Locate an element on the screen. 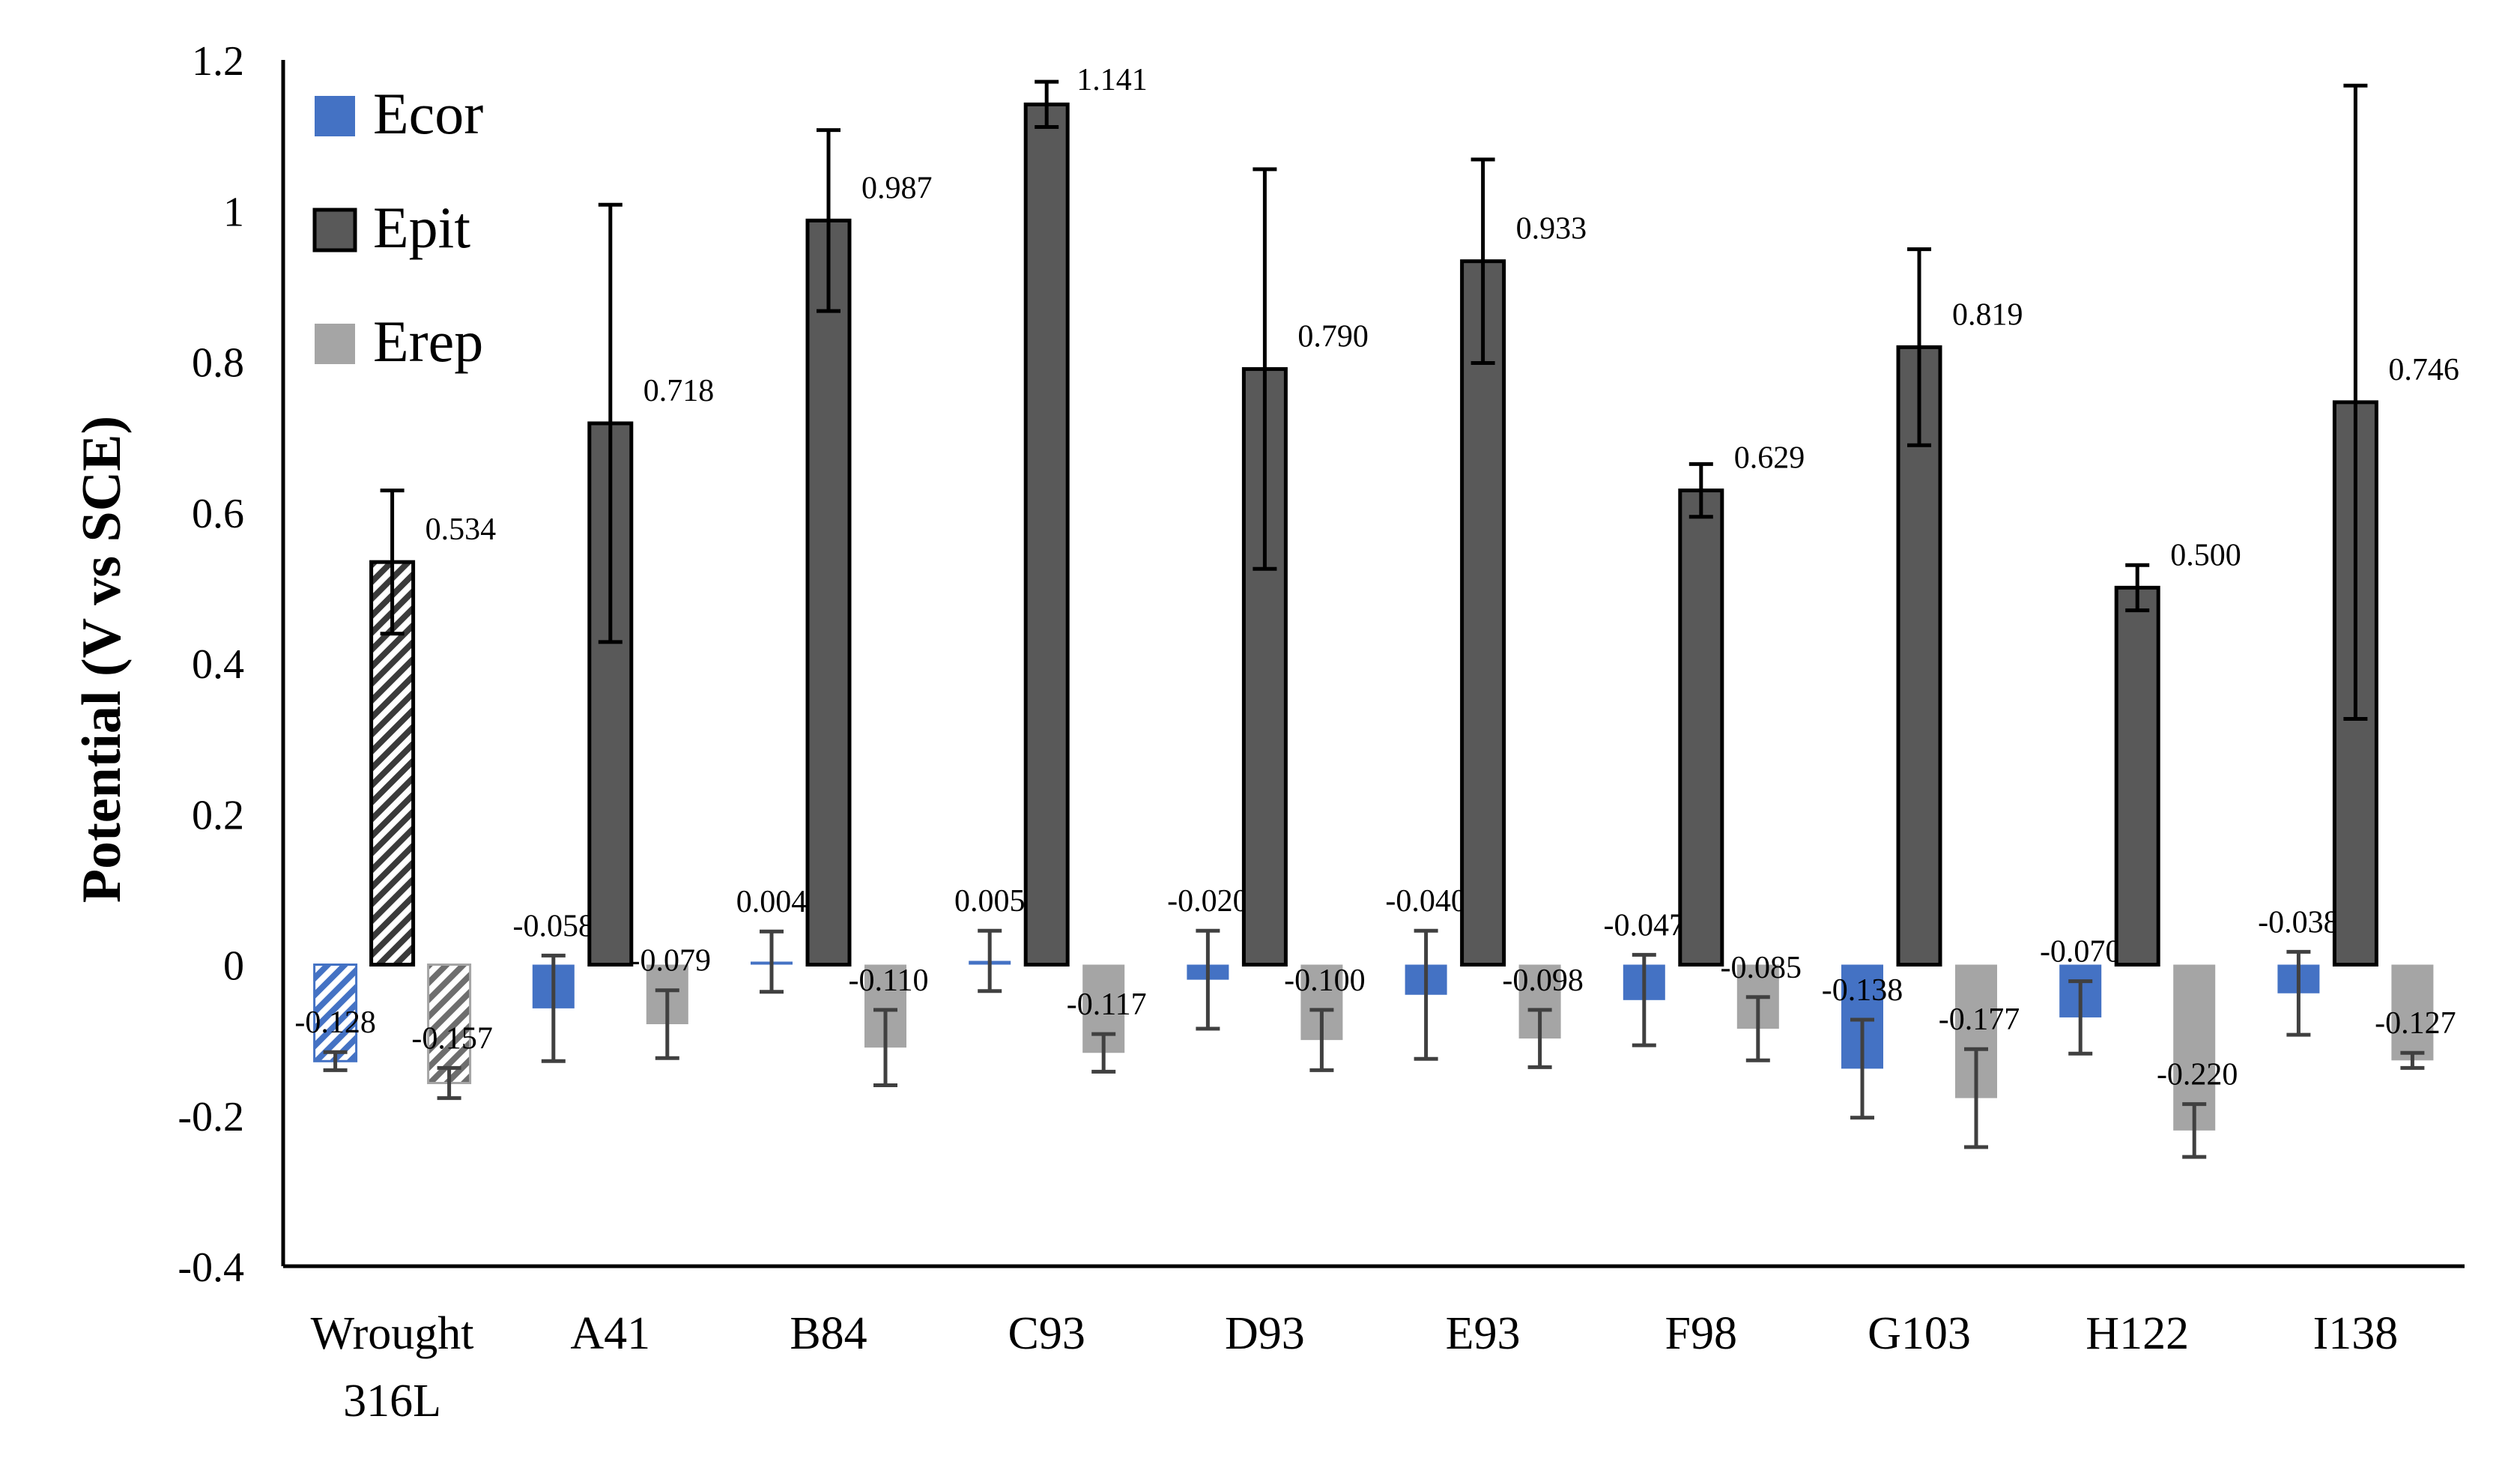 The width and height of the screenshot is (2520, 1470). data-label-epit: 0.746 is located at coordinates (2423, 370).